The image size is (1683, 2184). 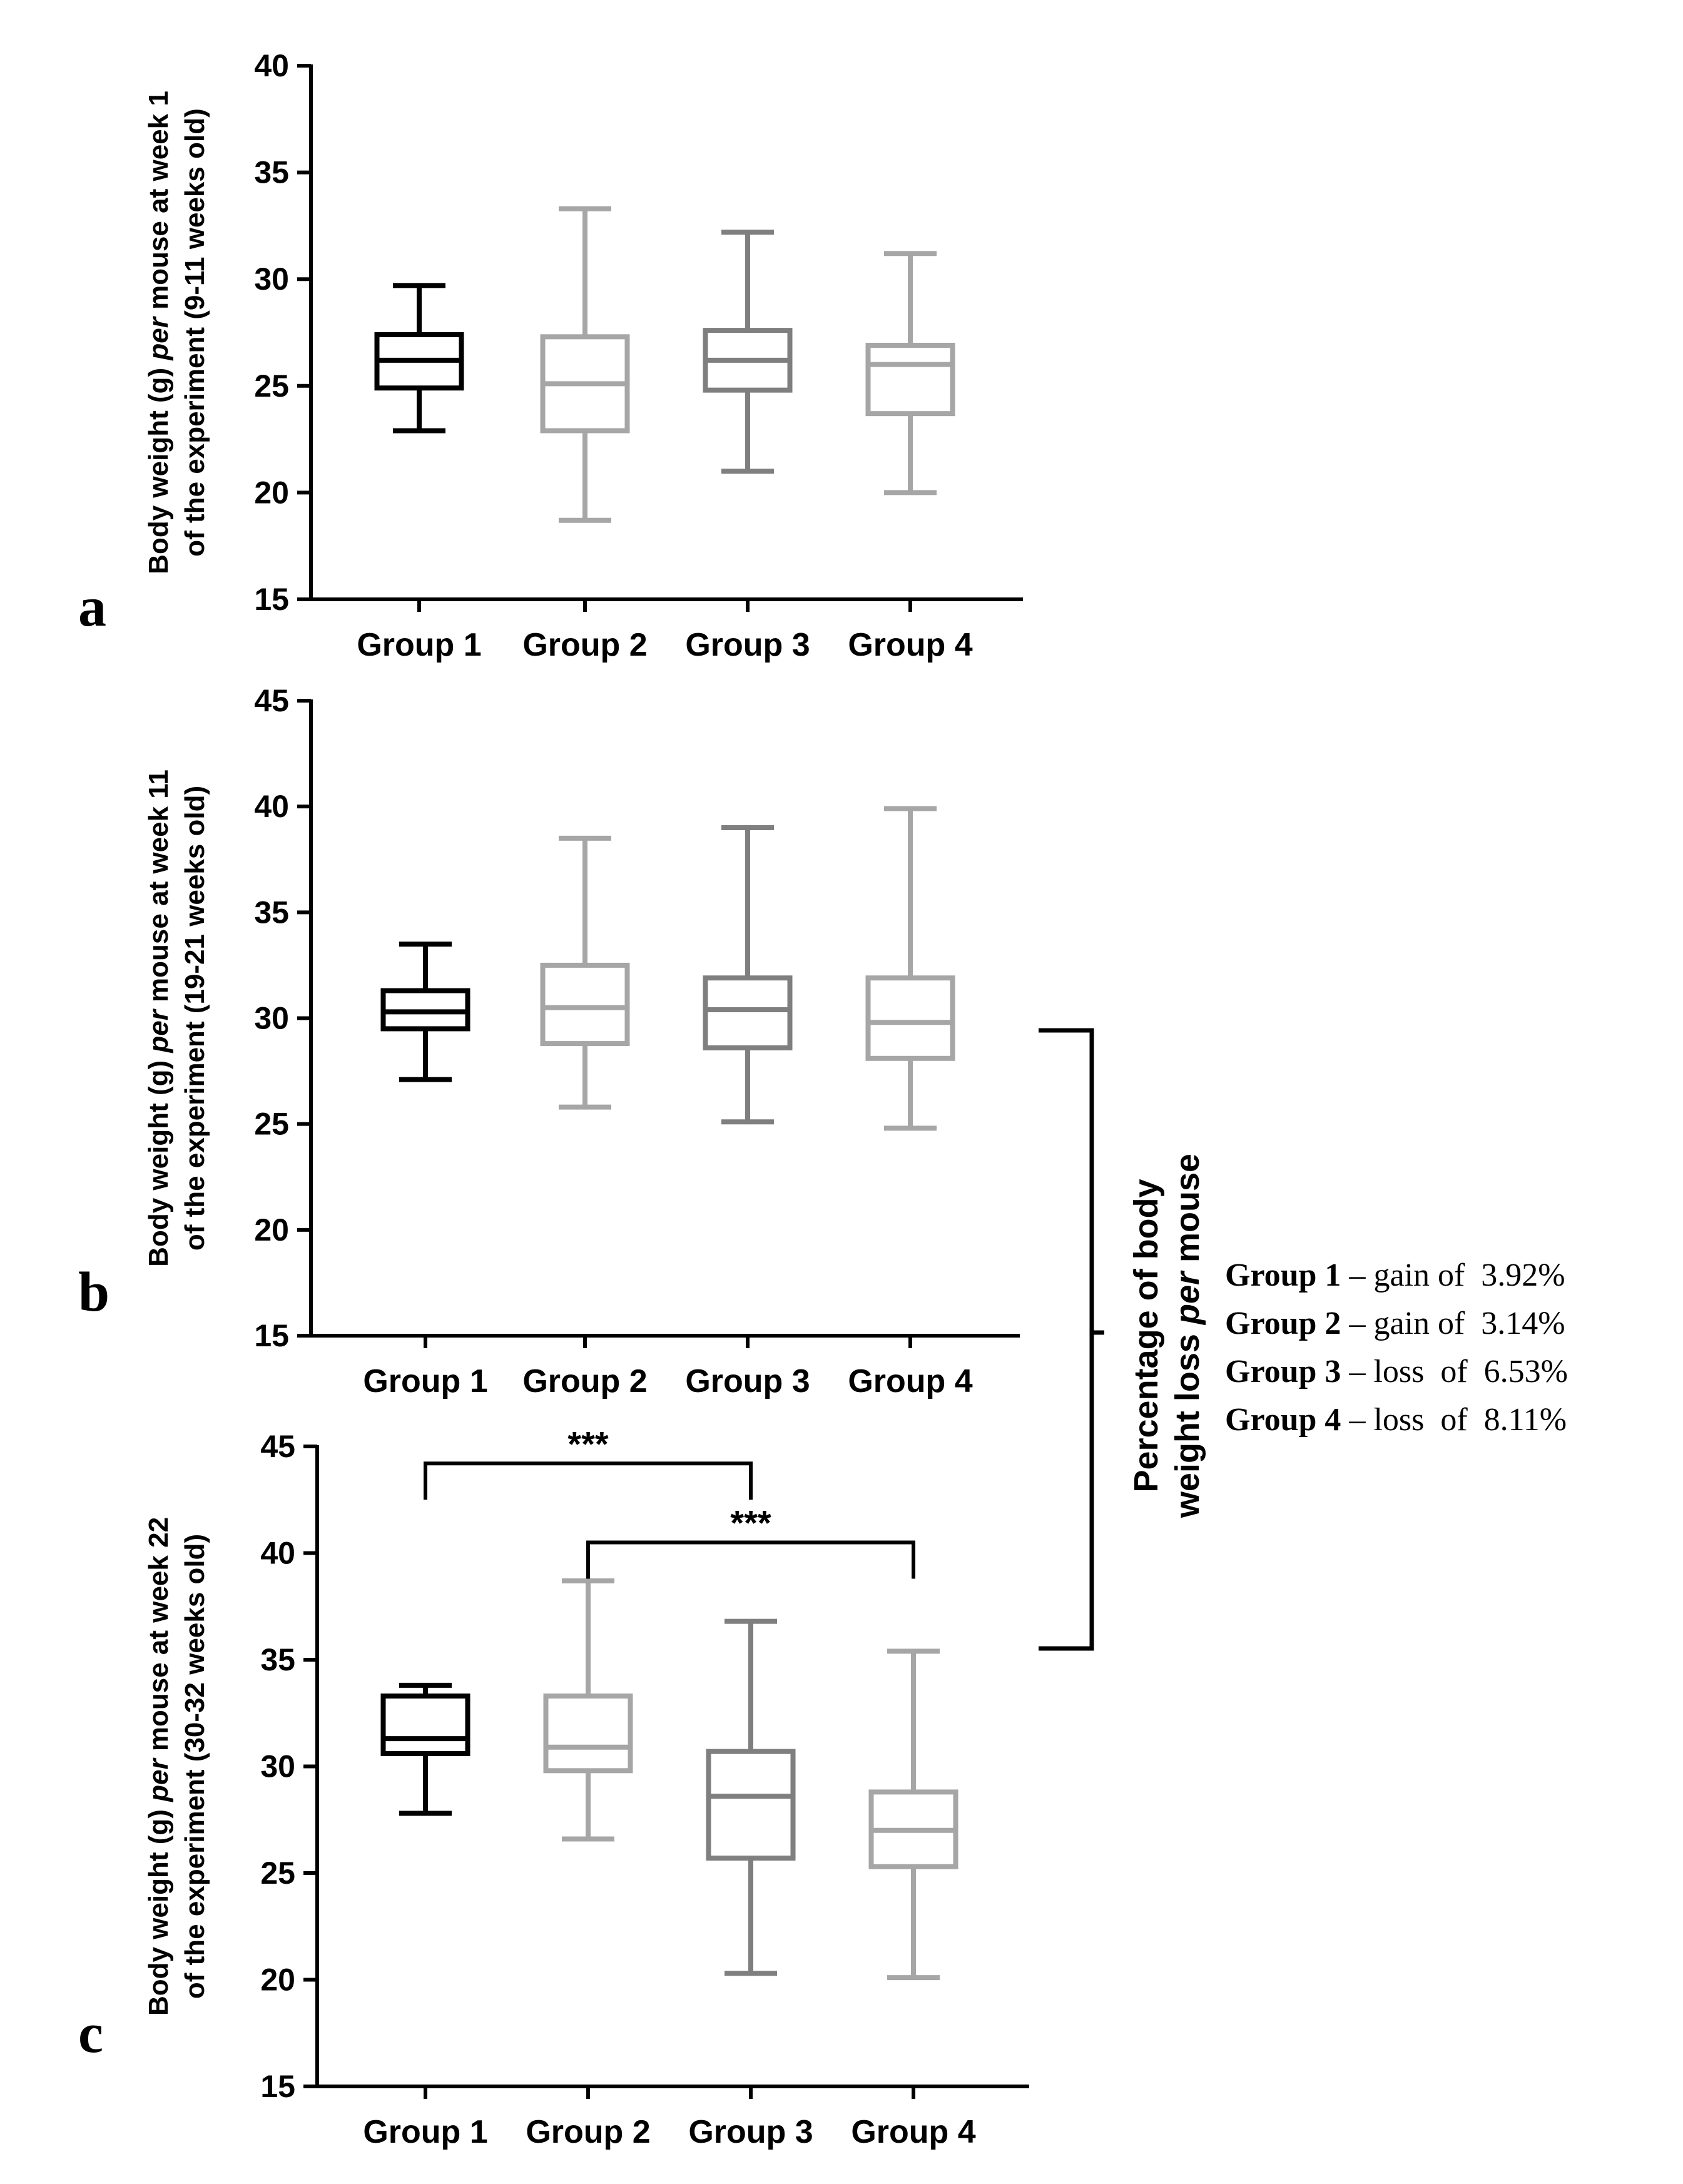 I want to click on svg-text: weight loss per mouse, so click(x=1187, y=1336).